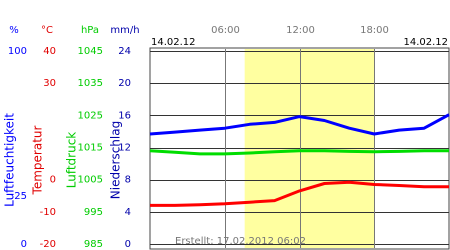  I want to click on y-tick-label: 12, so click(124, 148).